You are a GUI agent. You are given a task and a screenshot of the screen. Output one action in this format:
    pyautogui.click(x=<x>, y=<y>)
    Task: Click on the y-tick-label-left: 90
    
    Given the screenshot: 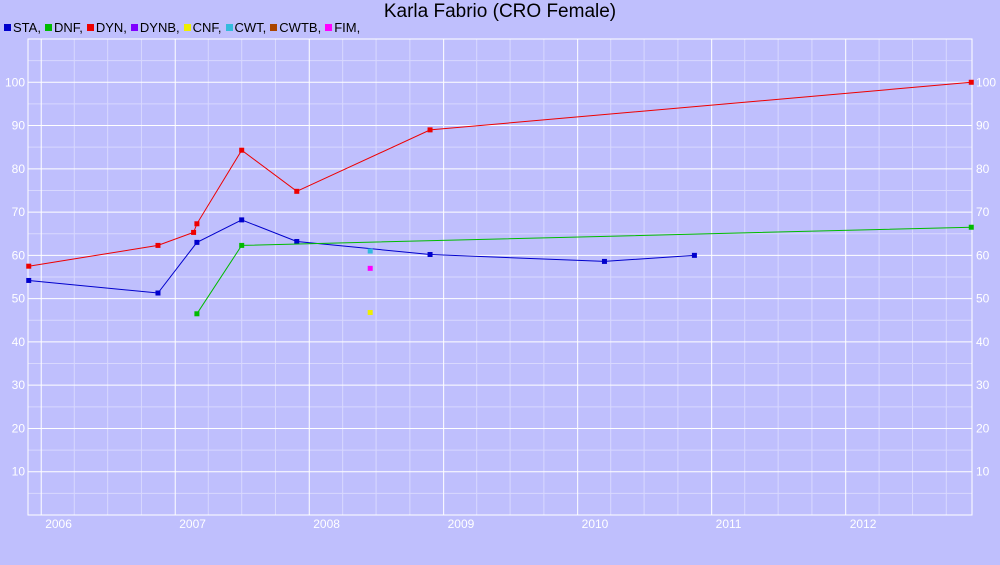 What is the action you would take?
    pyautogui.click(x=19, y=126)
    